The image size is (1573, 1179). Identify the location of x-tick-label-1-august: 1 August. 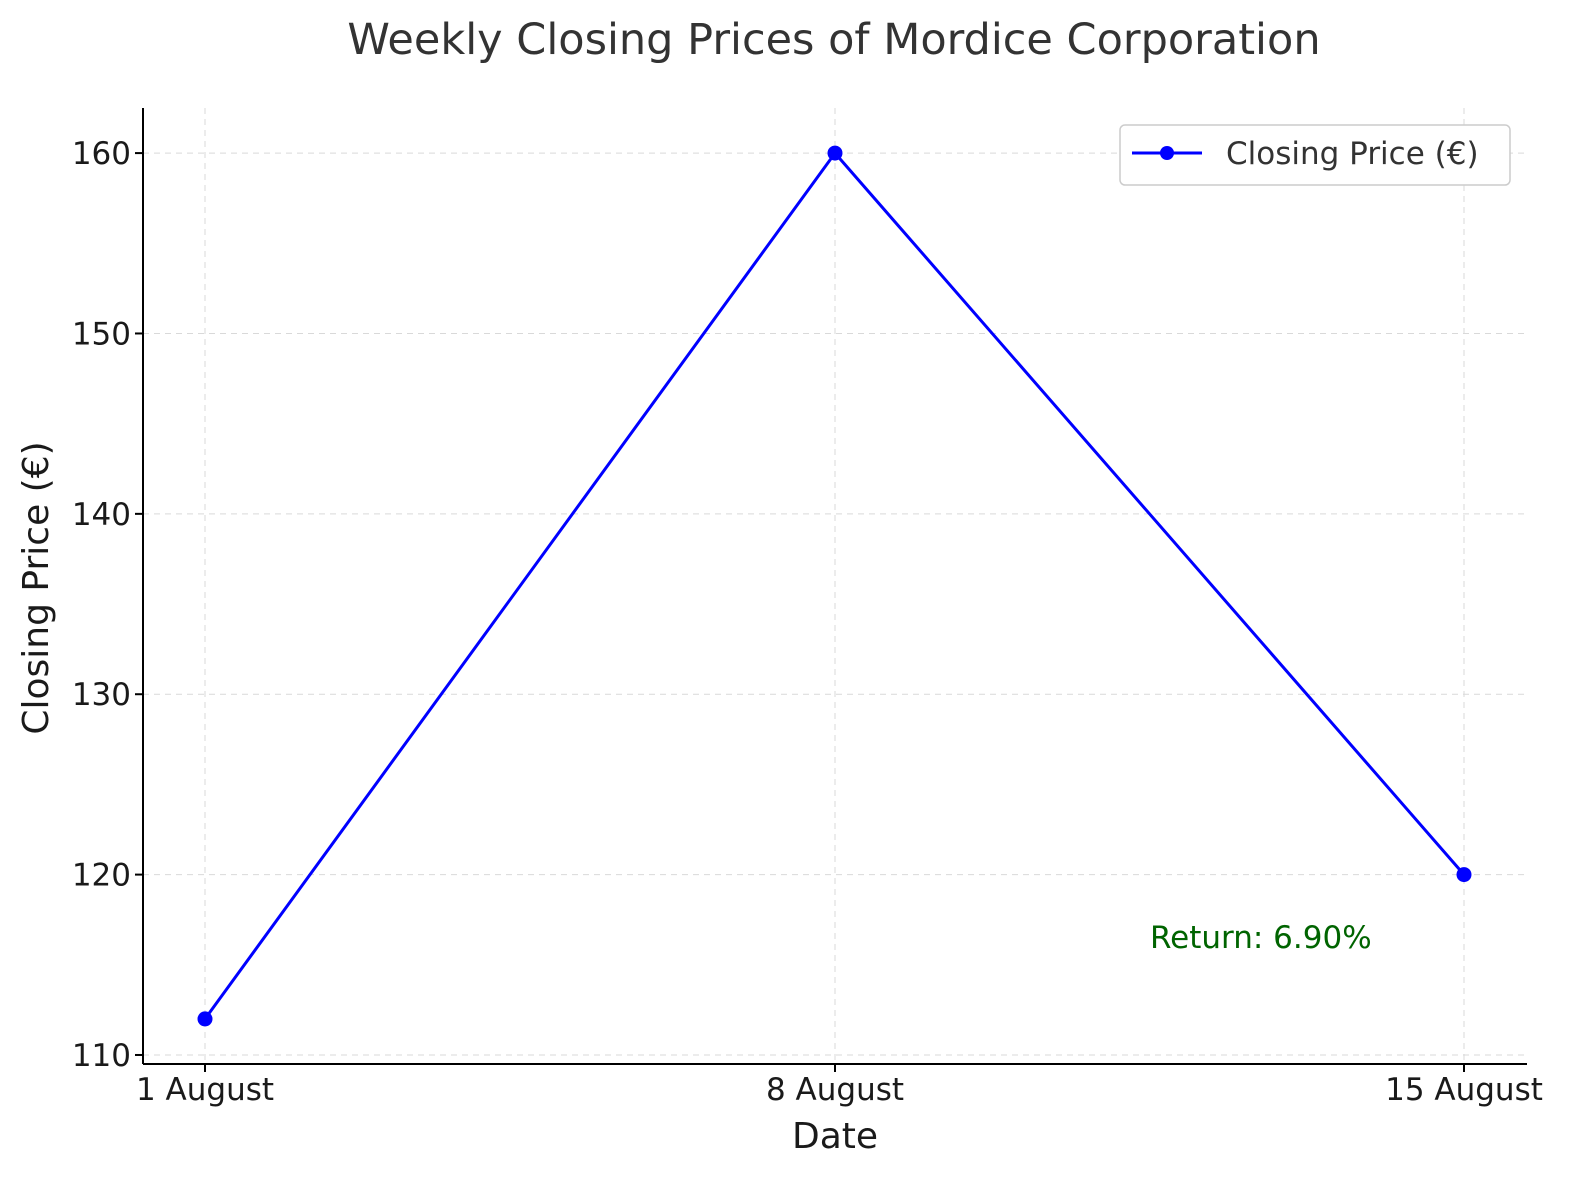
(205, 1090).